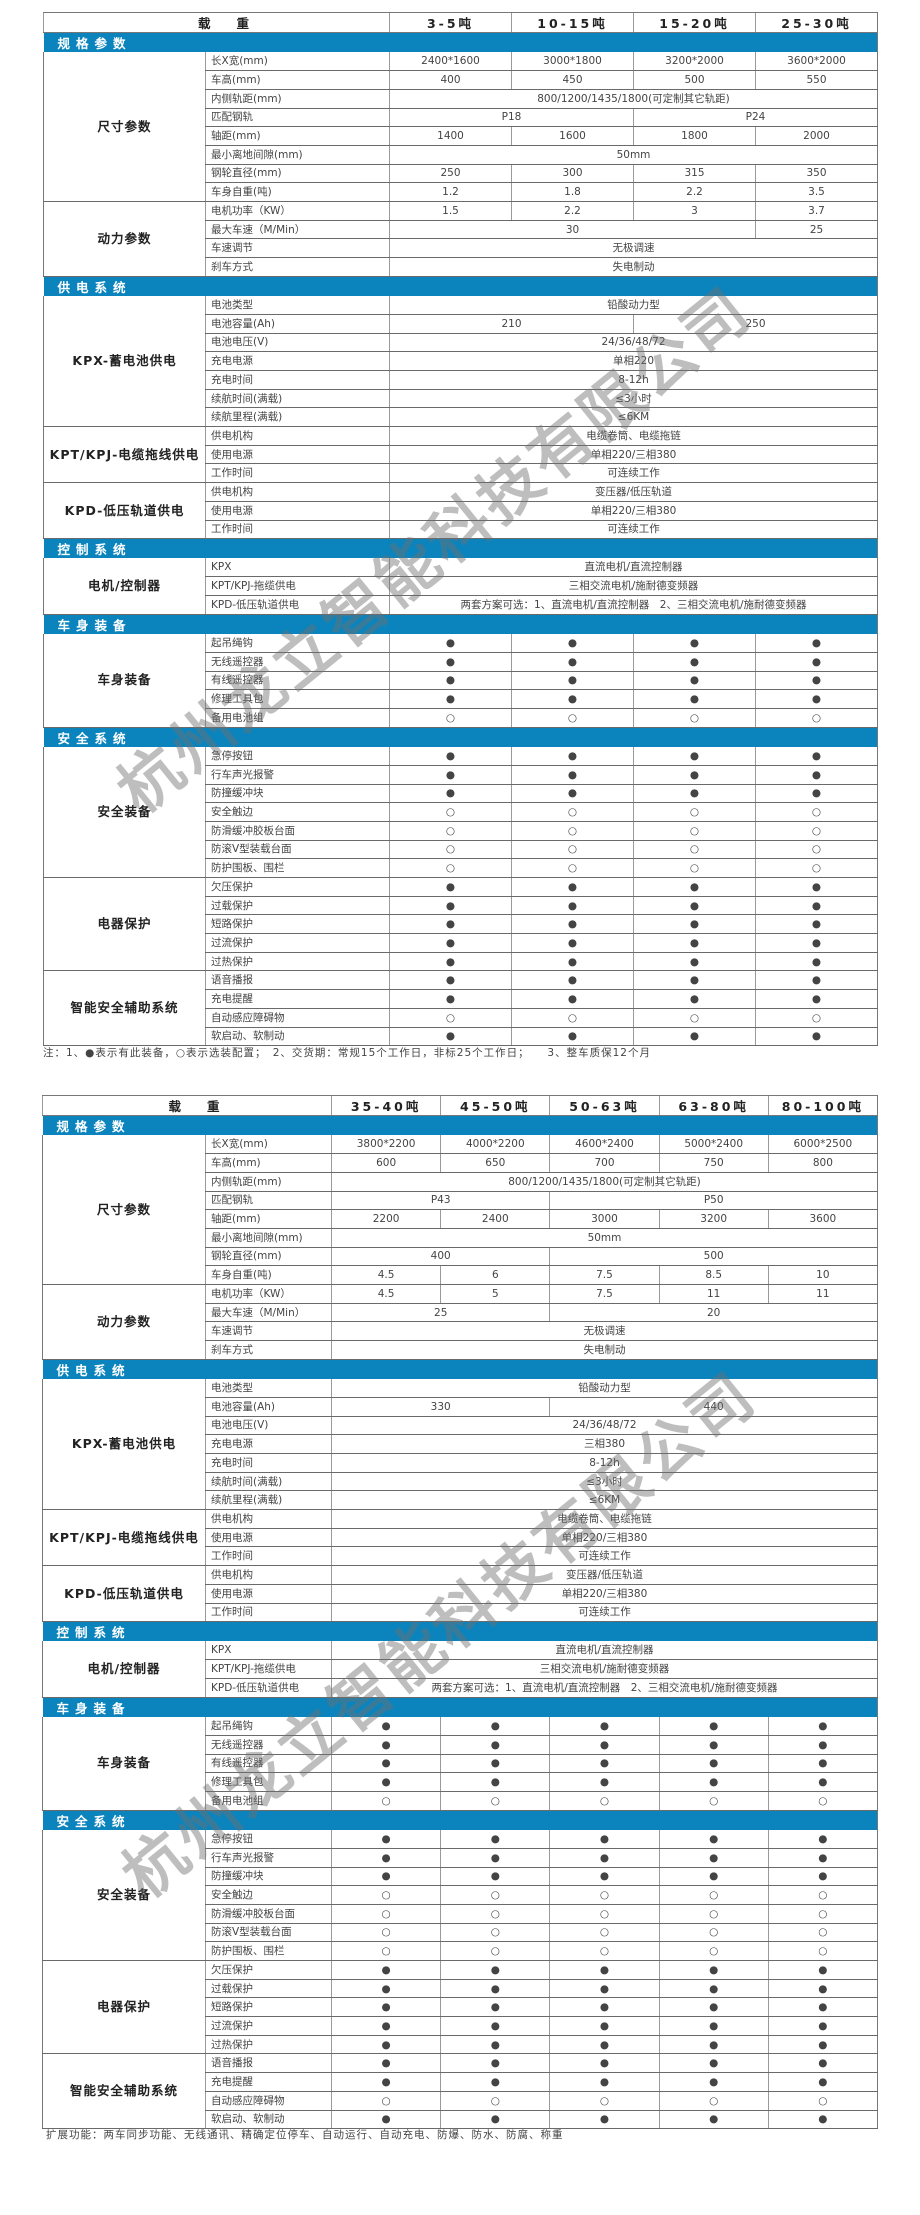 The image size is (920, 2215). What do you see at coordinates (450, 62) in the screenshot?
I see `value-cell: 2400*1600` at bounding box center [450, 62].